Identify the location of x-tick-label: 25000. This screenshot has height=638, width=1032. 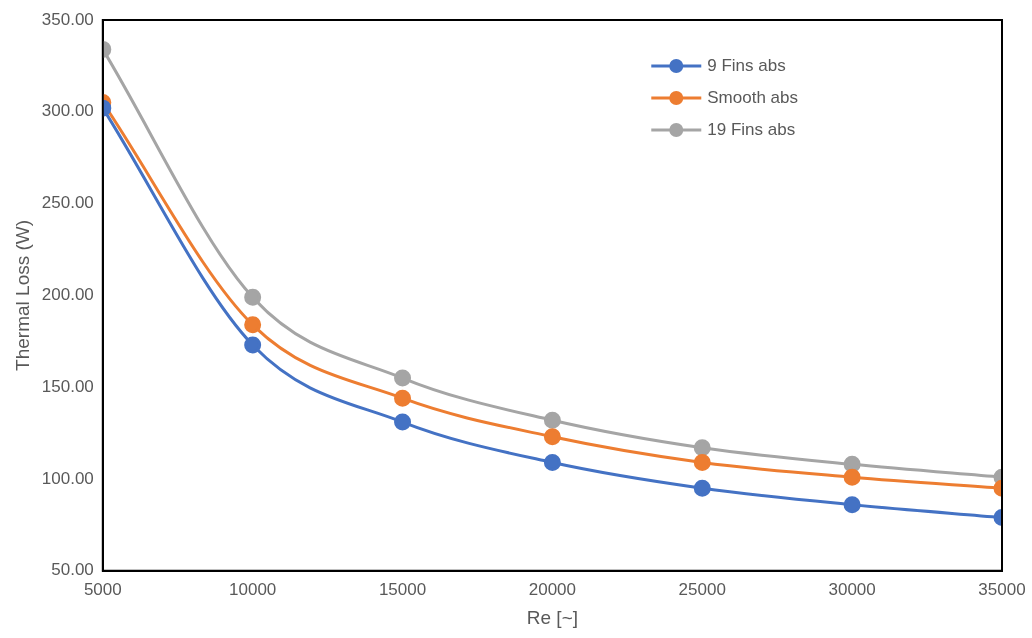
(702, 589).